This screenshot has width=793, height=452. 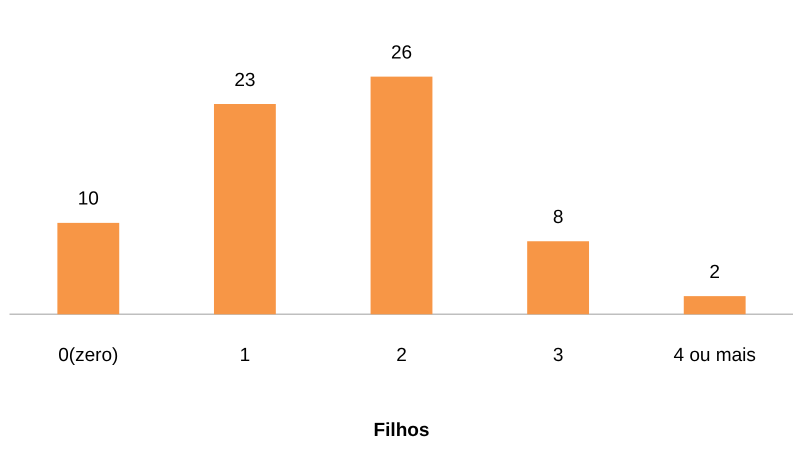 What do you see at coordinates (88, 199) in the screenshot?
I see `data-label: 10` at bounding box center [88, 199].